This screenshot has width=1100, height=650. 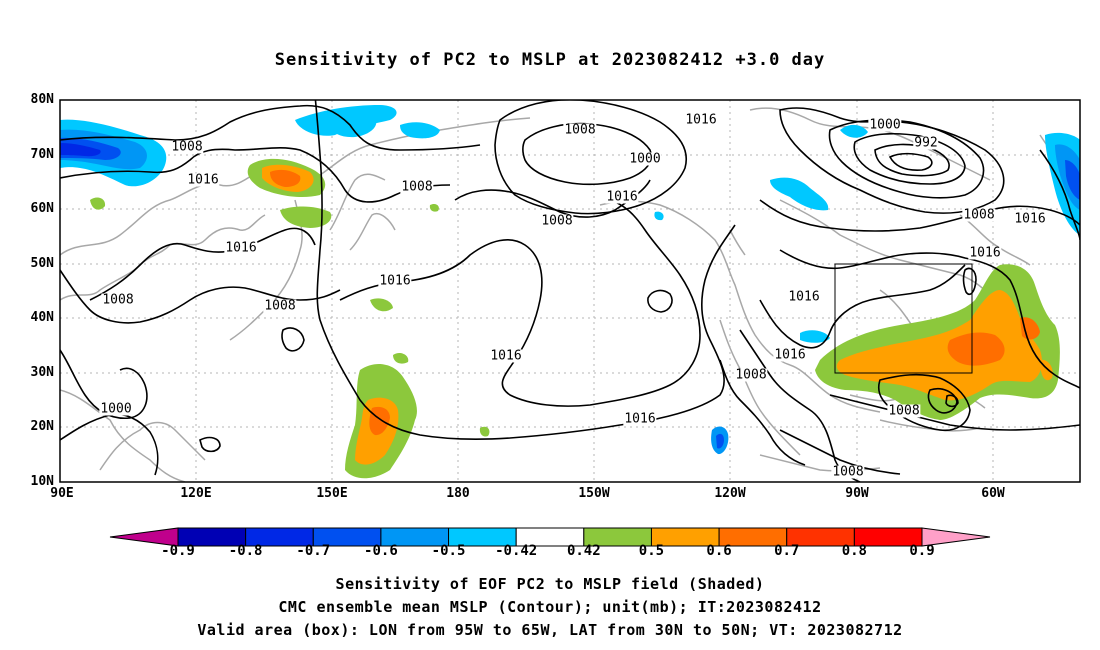 What do you see at coordinates (926, 143) in the screenshot?
I see `contour-label: 992` at bounding box center [926, 143].